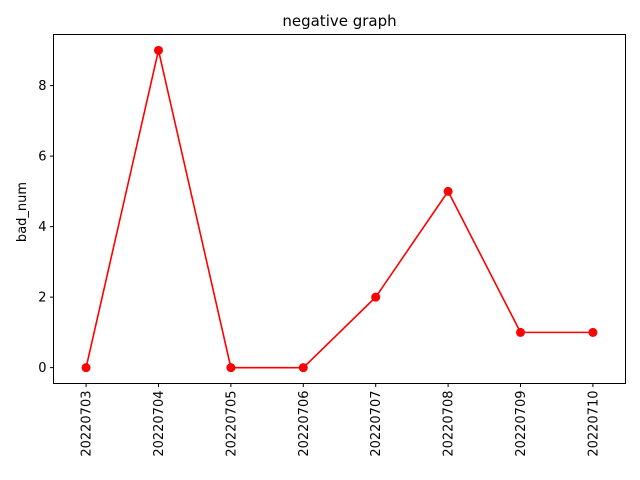 This screenshot has height=480, width=640. I want to click on y-axis: 0 2 4 6 8, so click(46, 227).